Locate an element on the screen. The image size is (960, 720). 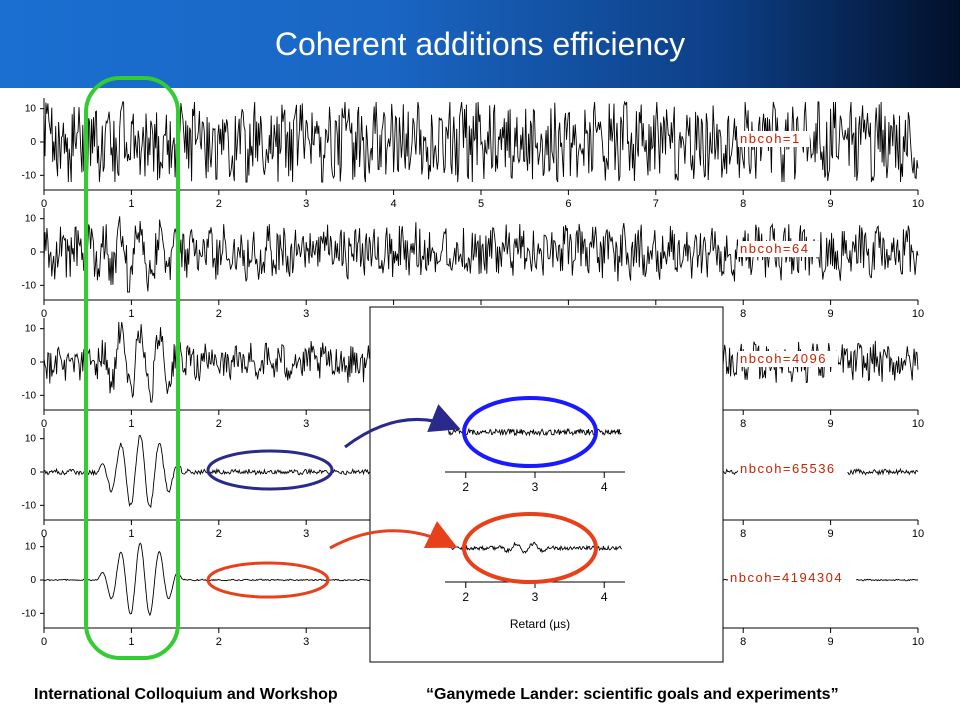
x-tick-label: 4 is located at coordinates (394, 204).